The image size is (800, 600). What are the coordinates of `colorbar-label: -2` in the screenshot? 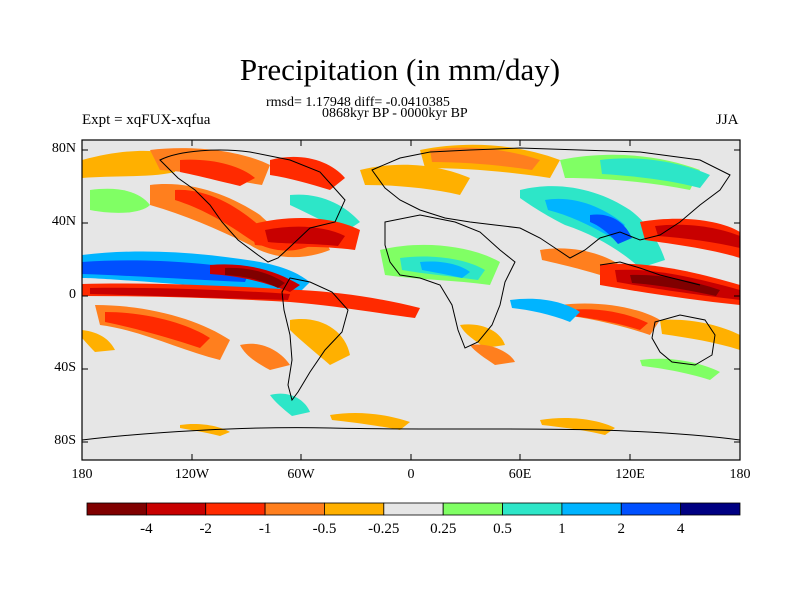 It's located at (205, 529).